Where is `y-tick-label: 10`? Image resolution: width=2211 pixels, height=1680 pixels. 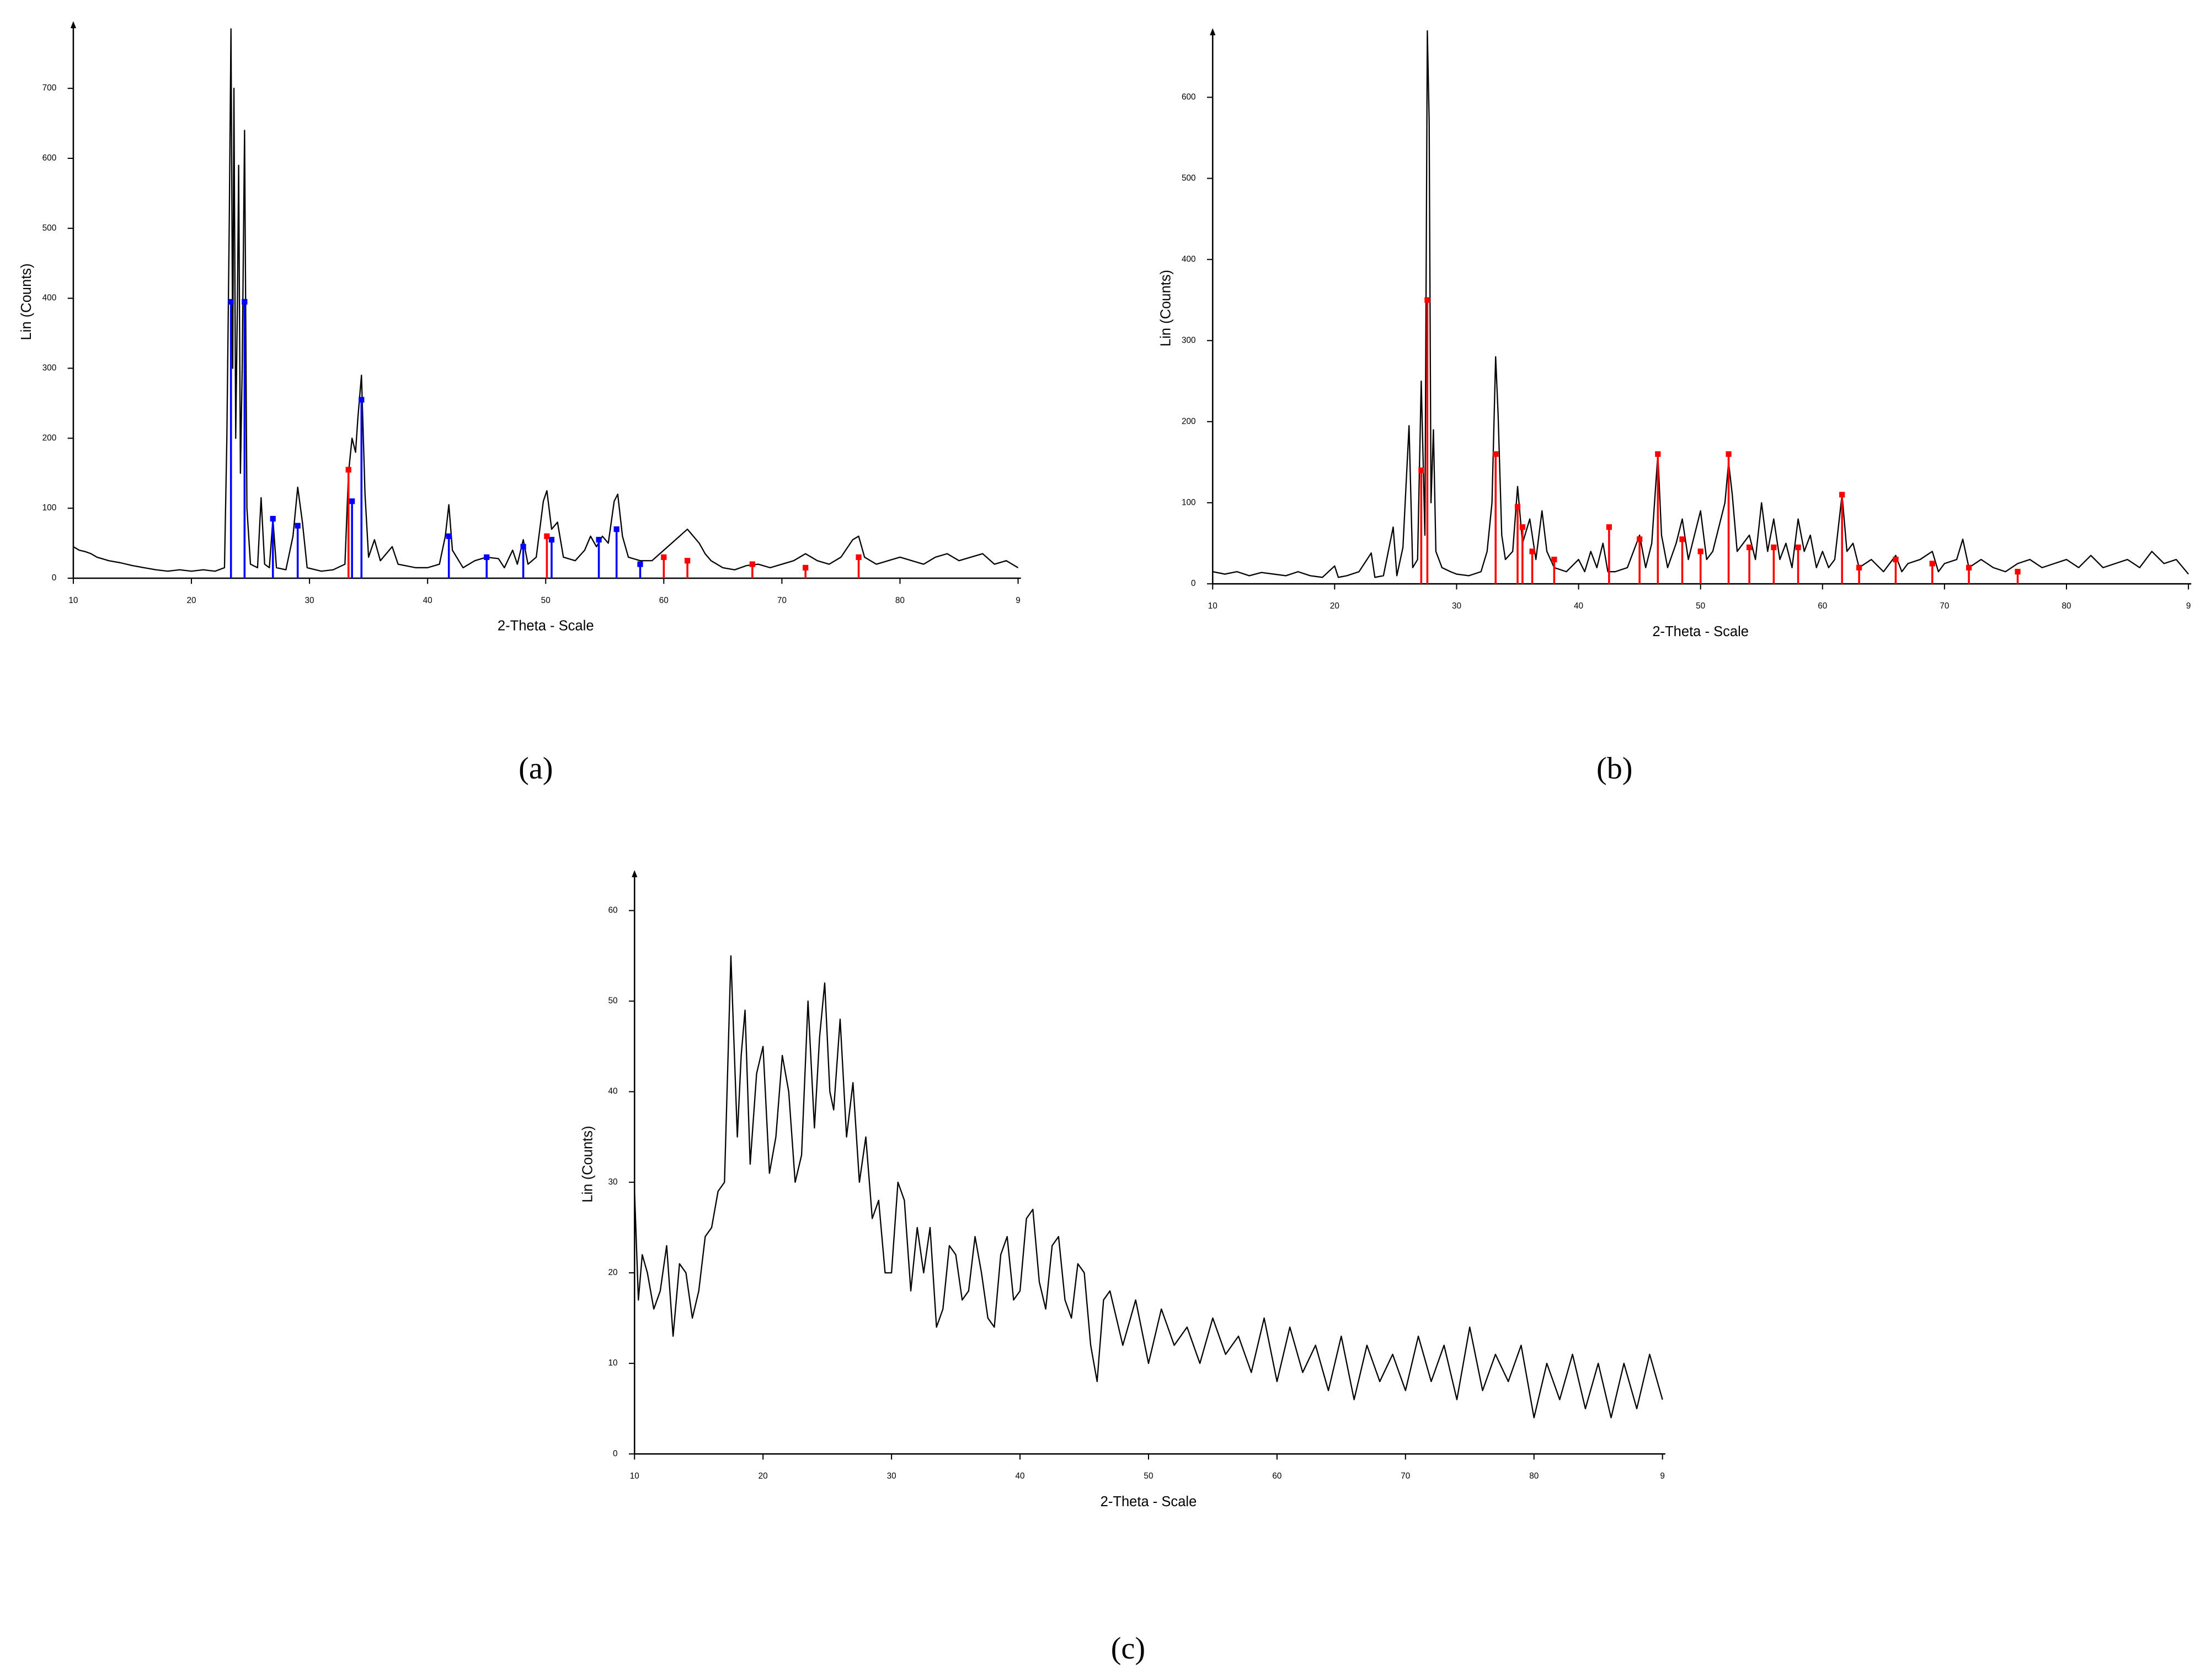 y-tick-label: 10 is located at coordinates (613, 1363).